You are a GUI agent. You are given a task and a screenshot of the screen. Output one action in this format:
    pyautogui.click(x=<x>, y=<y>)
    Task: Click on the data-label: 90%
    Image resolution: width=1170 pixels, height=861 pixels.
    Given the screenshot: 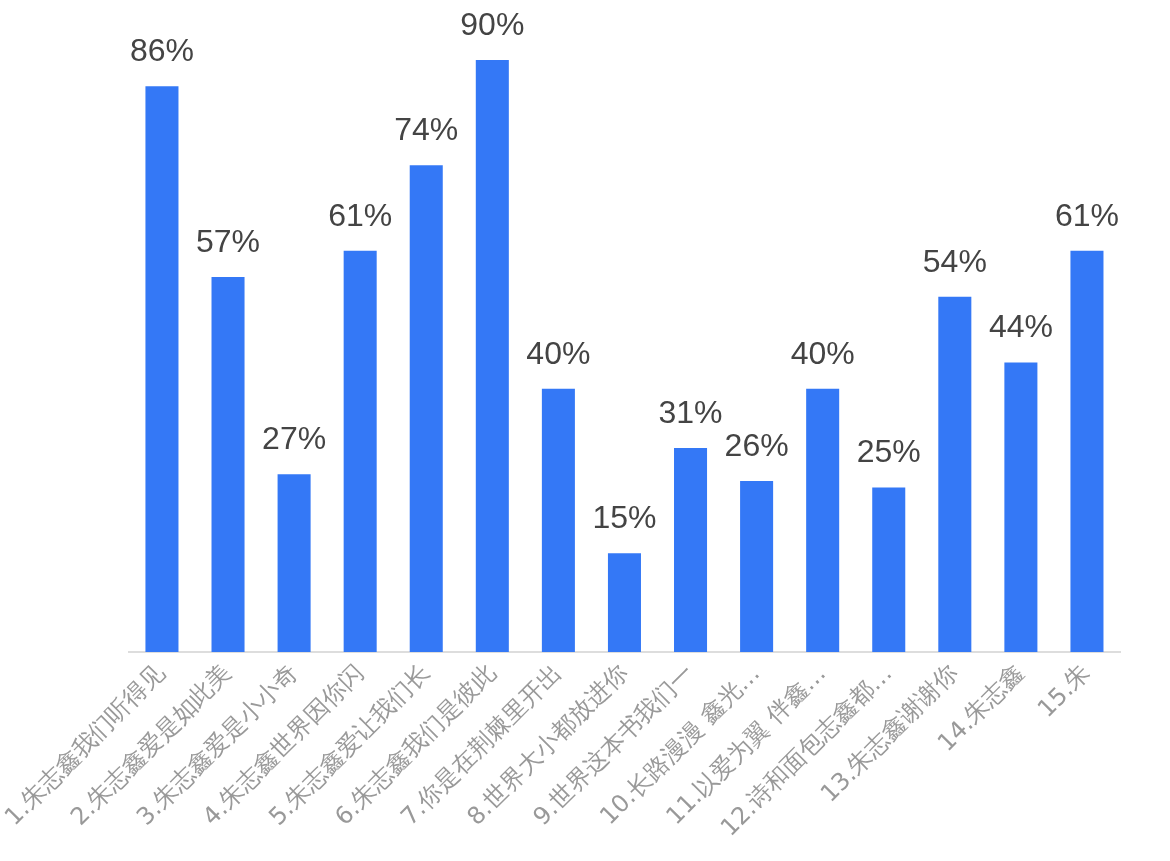 What is the action you would take?
    pyautogui.click(x=492, y=23)
    